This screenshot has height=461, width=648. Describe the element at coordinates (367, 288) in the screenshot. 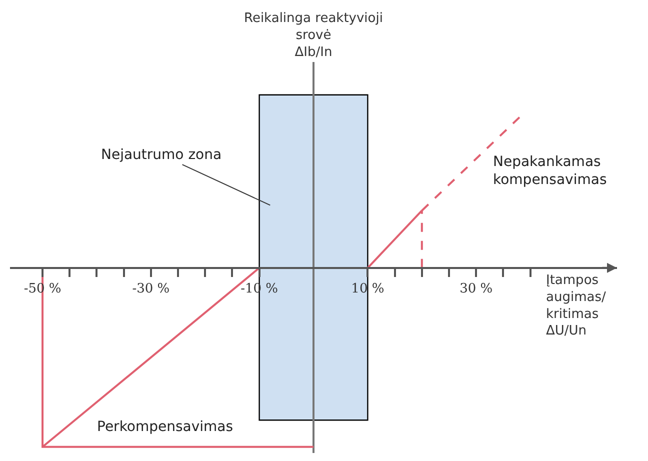

I see `x-tick-label: 10 %` at that location.